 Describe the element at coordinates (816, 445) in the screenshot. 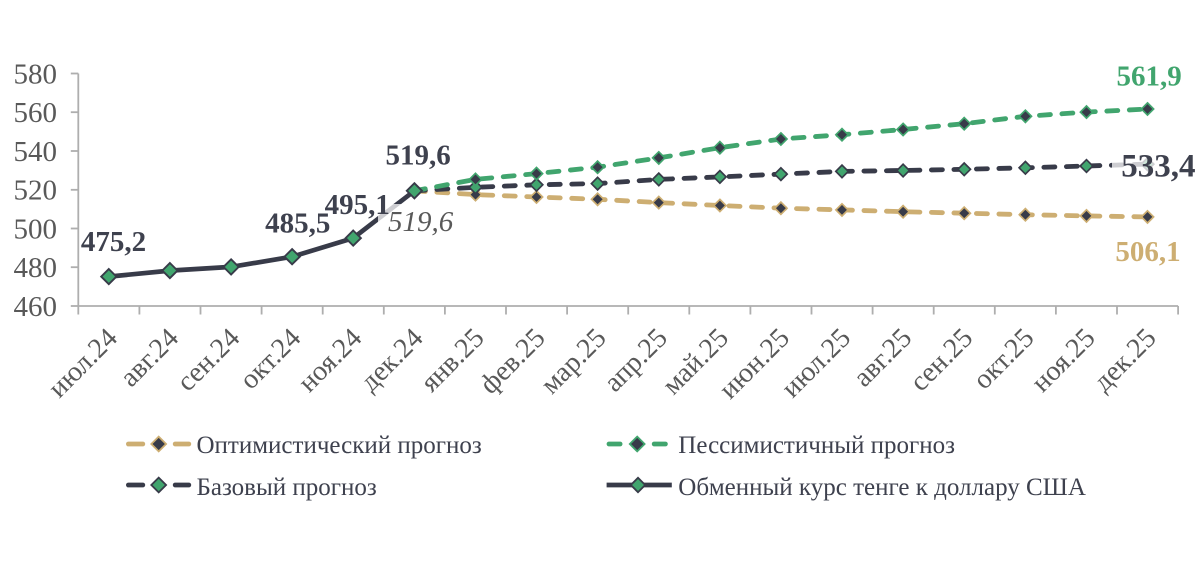

I see `svg-text: Пессимистичный прогноз` at that location.